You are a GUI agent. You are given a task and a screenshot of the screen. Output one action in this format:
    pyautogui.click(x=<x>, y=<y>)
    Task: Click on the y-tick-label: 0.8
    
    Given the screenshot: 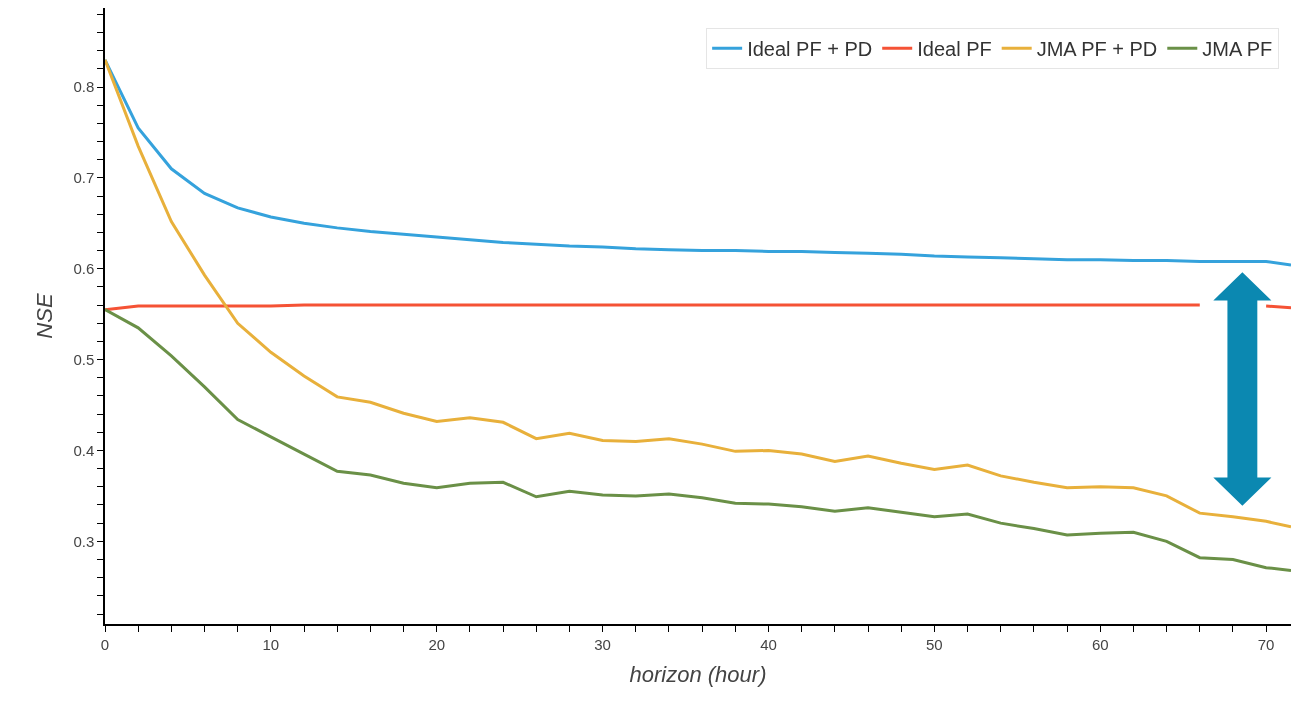 What is the action you would take?
    pyautogui.click(x=84, y=87)
    